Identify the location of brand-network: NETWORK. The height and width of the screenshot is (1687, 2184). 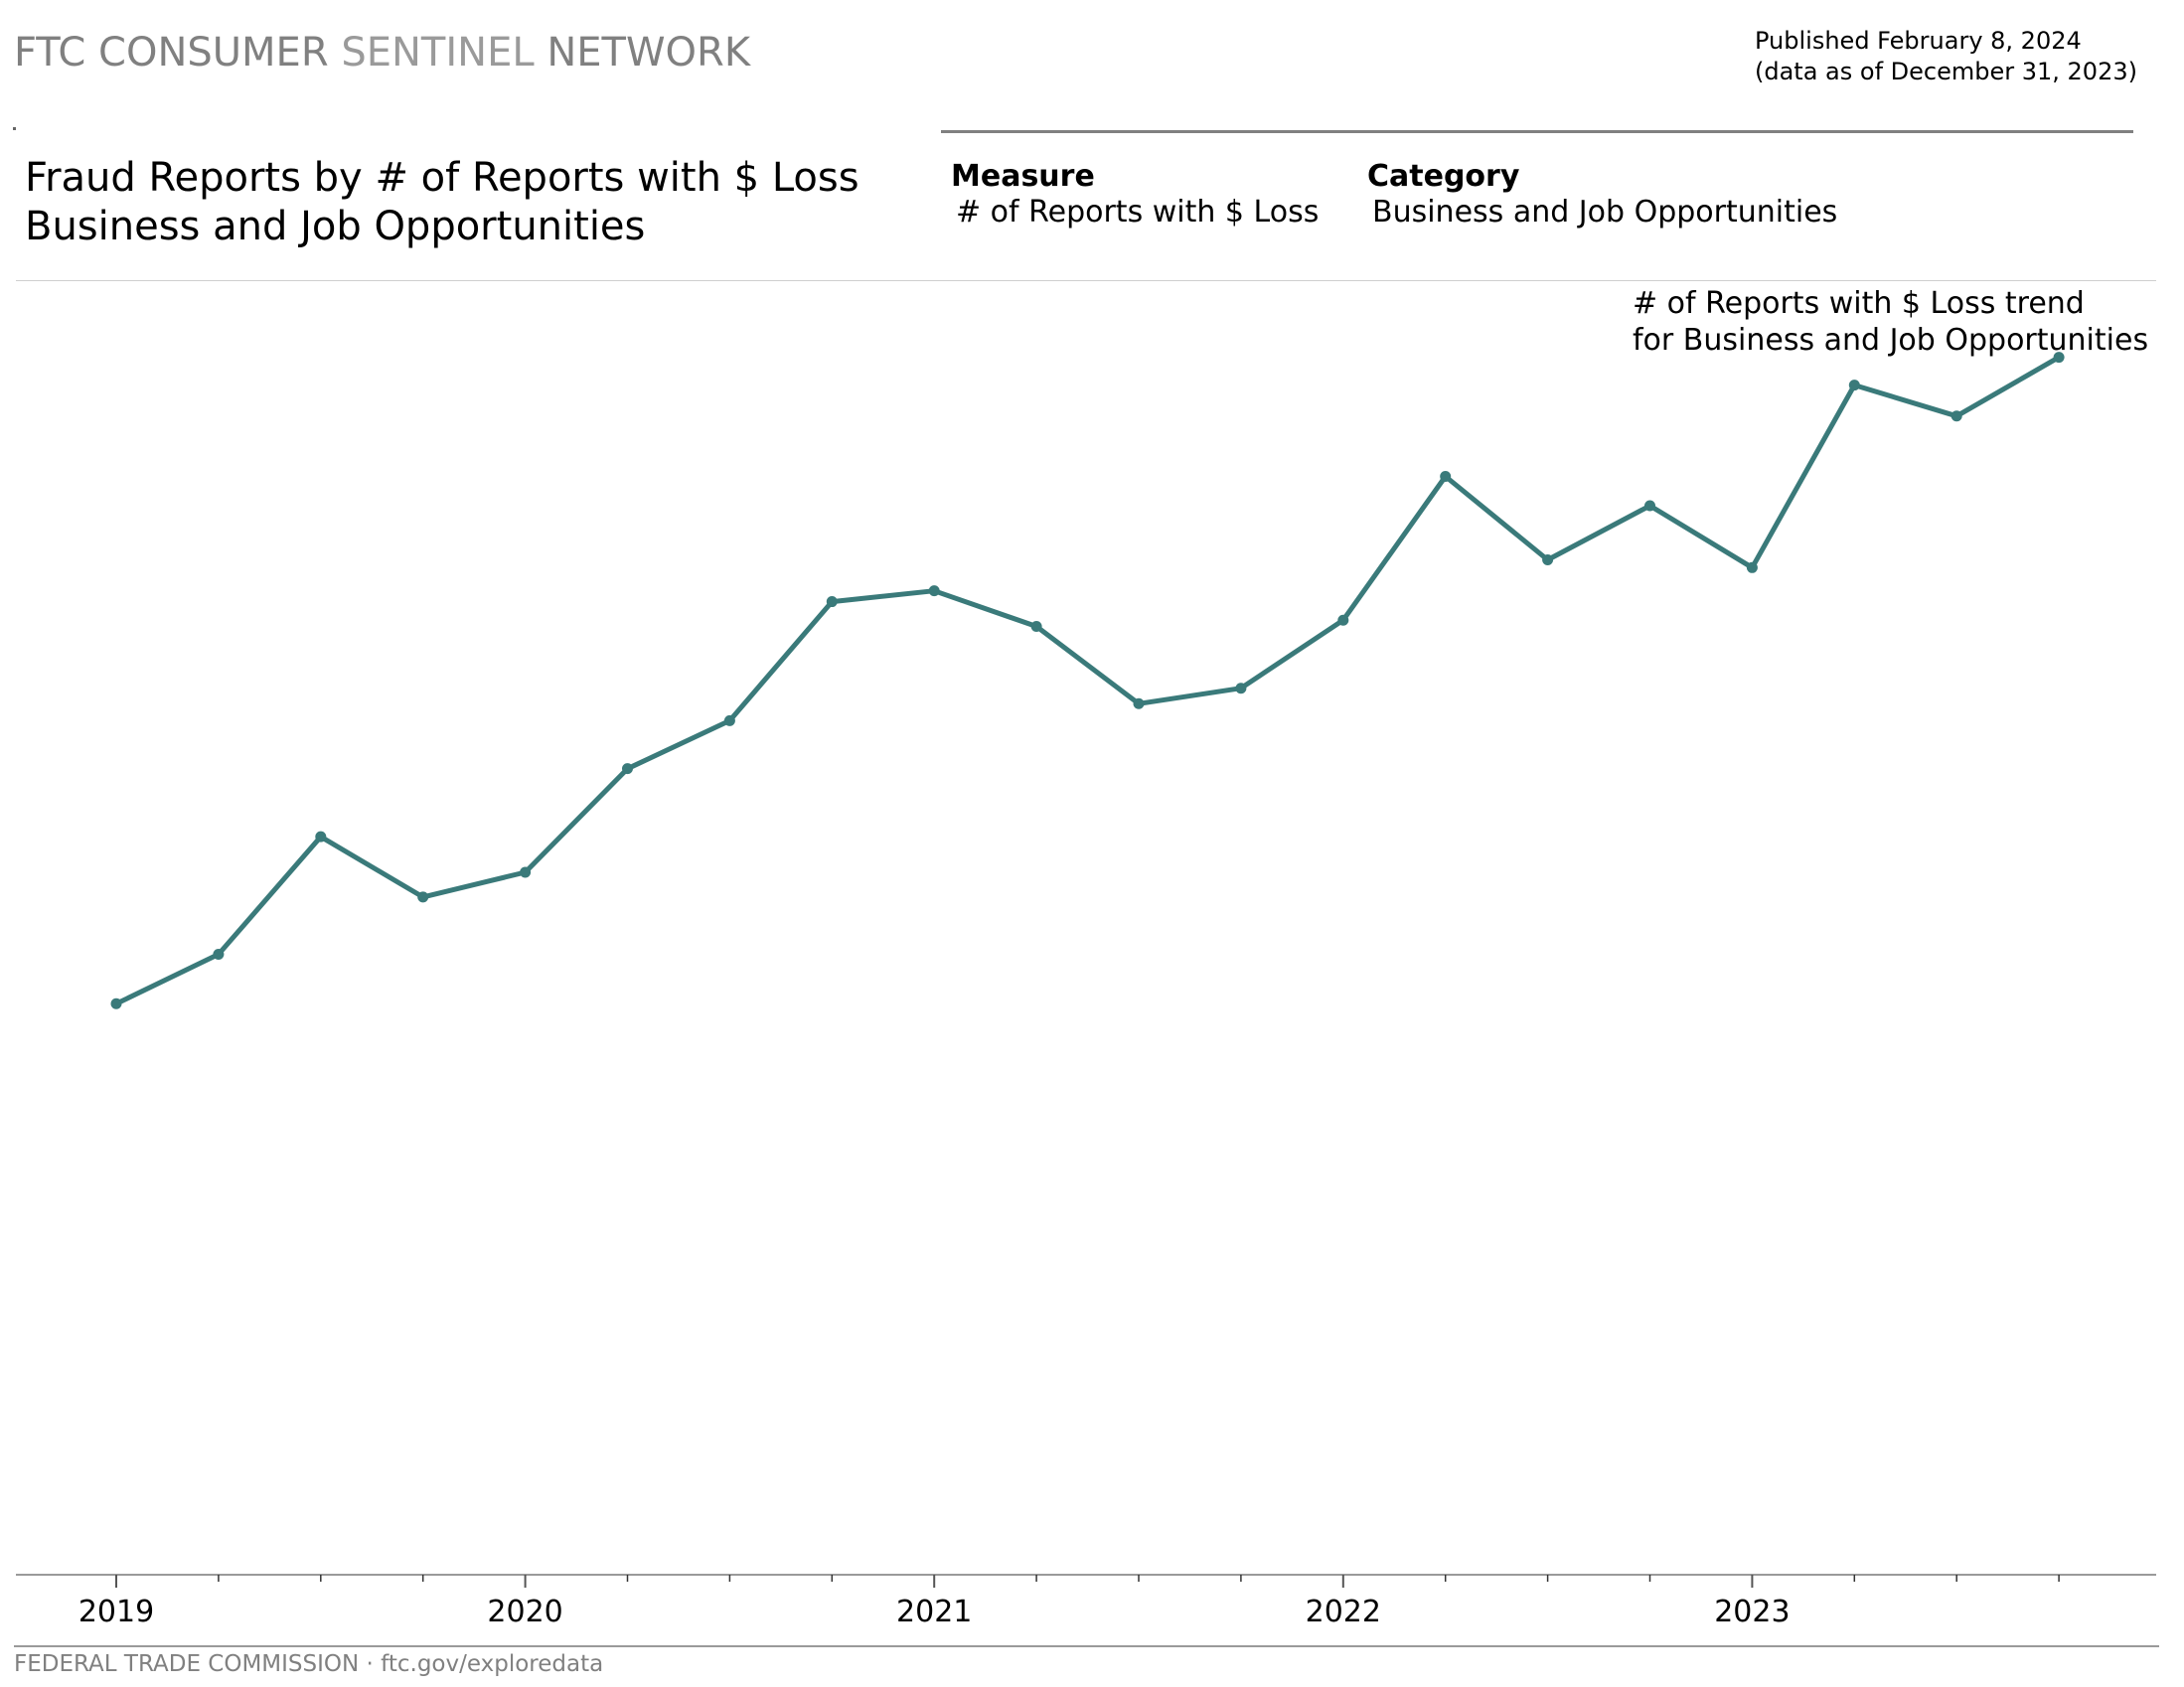
(648, 53).